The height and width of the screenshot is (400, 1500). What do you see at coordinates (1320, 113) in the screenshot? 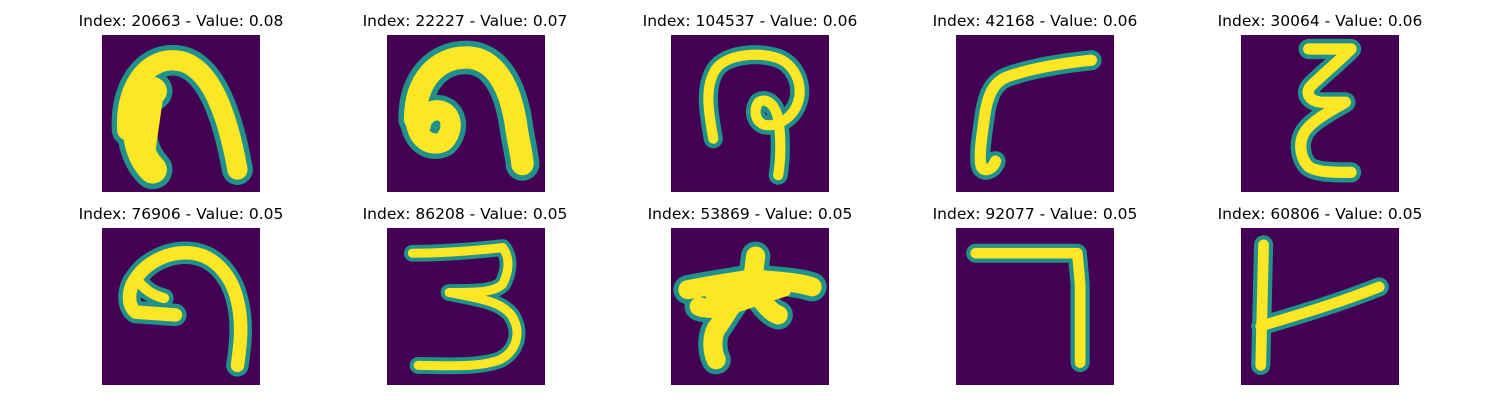
I see `panel-image-zigzag` at bounding box center [1320, 113].